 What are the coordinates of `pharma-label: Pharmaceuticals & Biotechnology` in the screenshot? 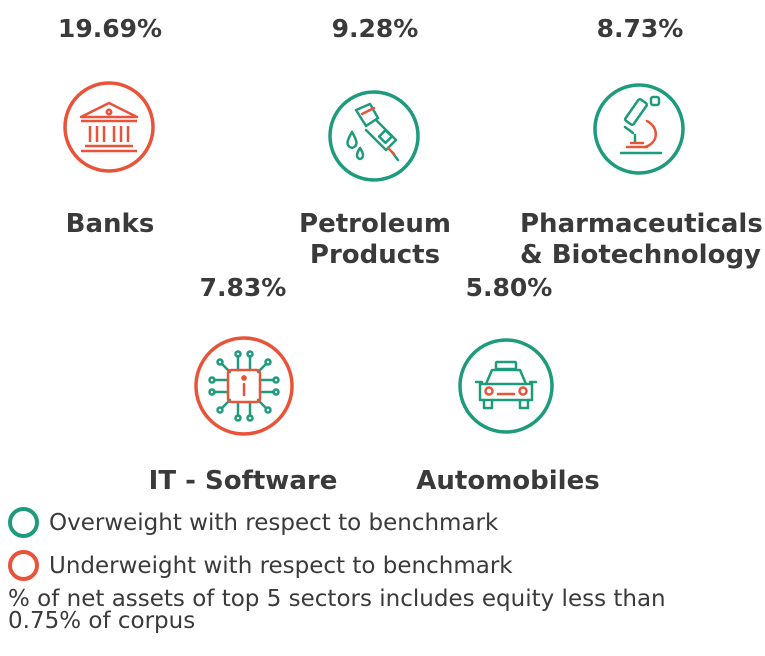 It's located at (641, 239).